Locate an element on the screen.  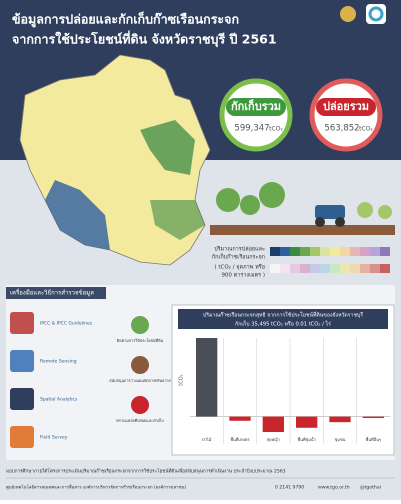
benefit-label: ติดตามการใช้ประโยชน์ที่ดิน is located at coordinates (139, 340).